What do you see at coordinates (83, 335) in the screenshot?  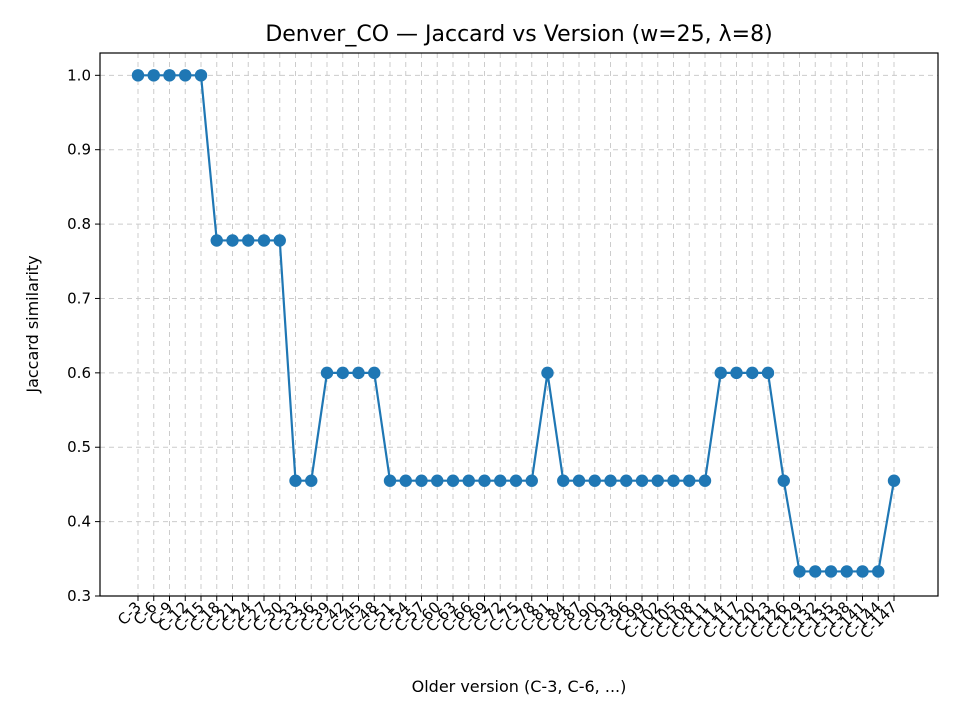 I see `y-axis: 0.3 0.4 0.5 0.6 0.7 0.8 0.9 1.0` at bounding box center [83, 335].